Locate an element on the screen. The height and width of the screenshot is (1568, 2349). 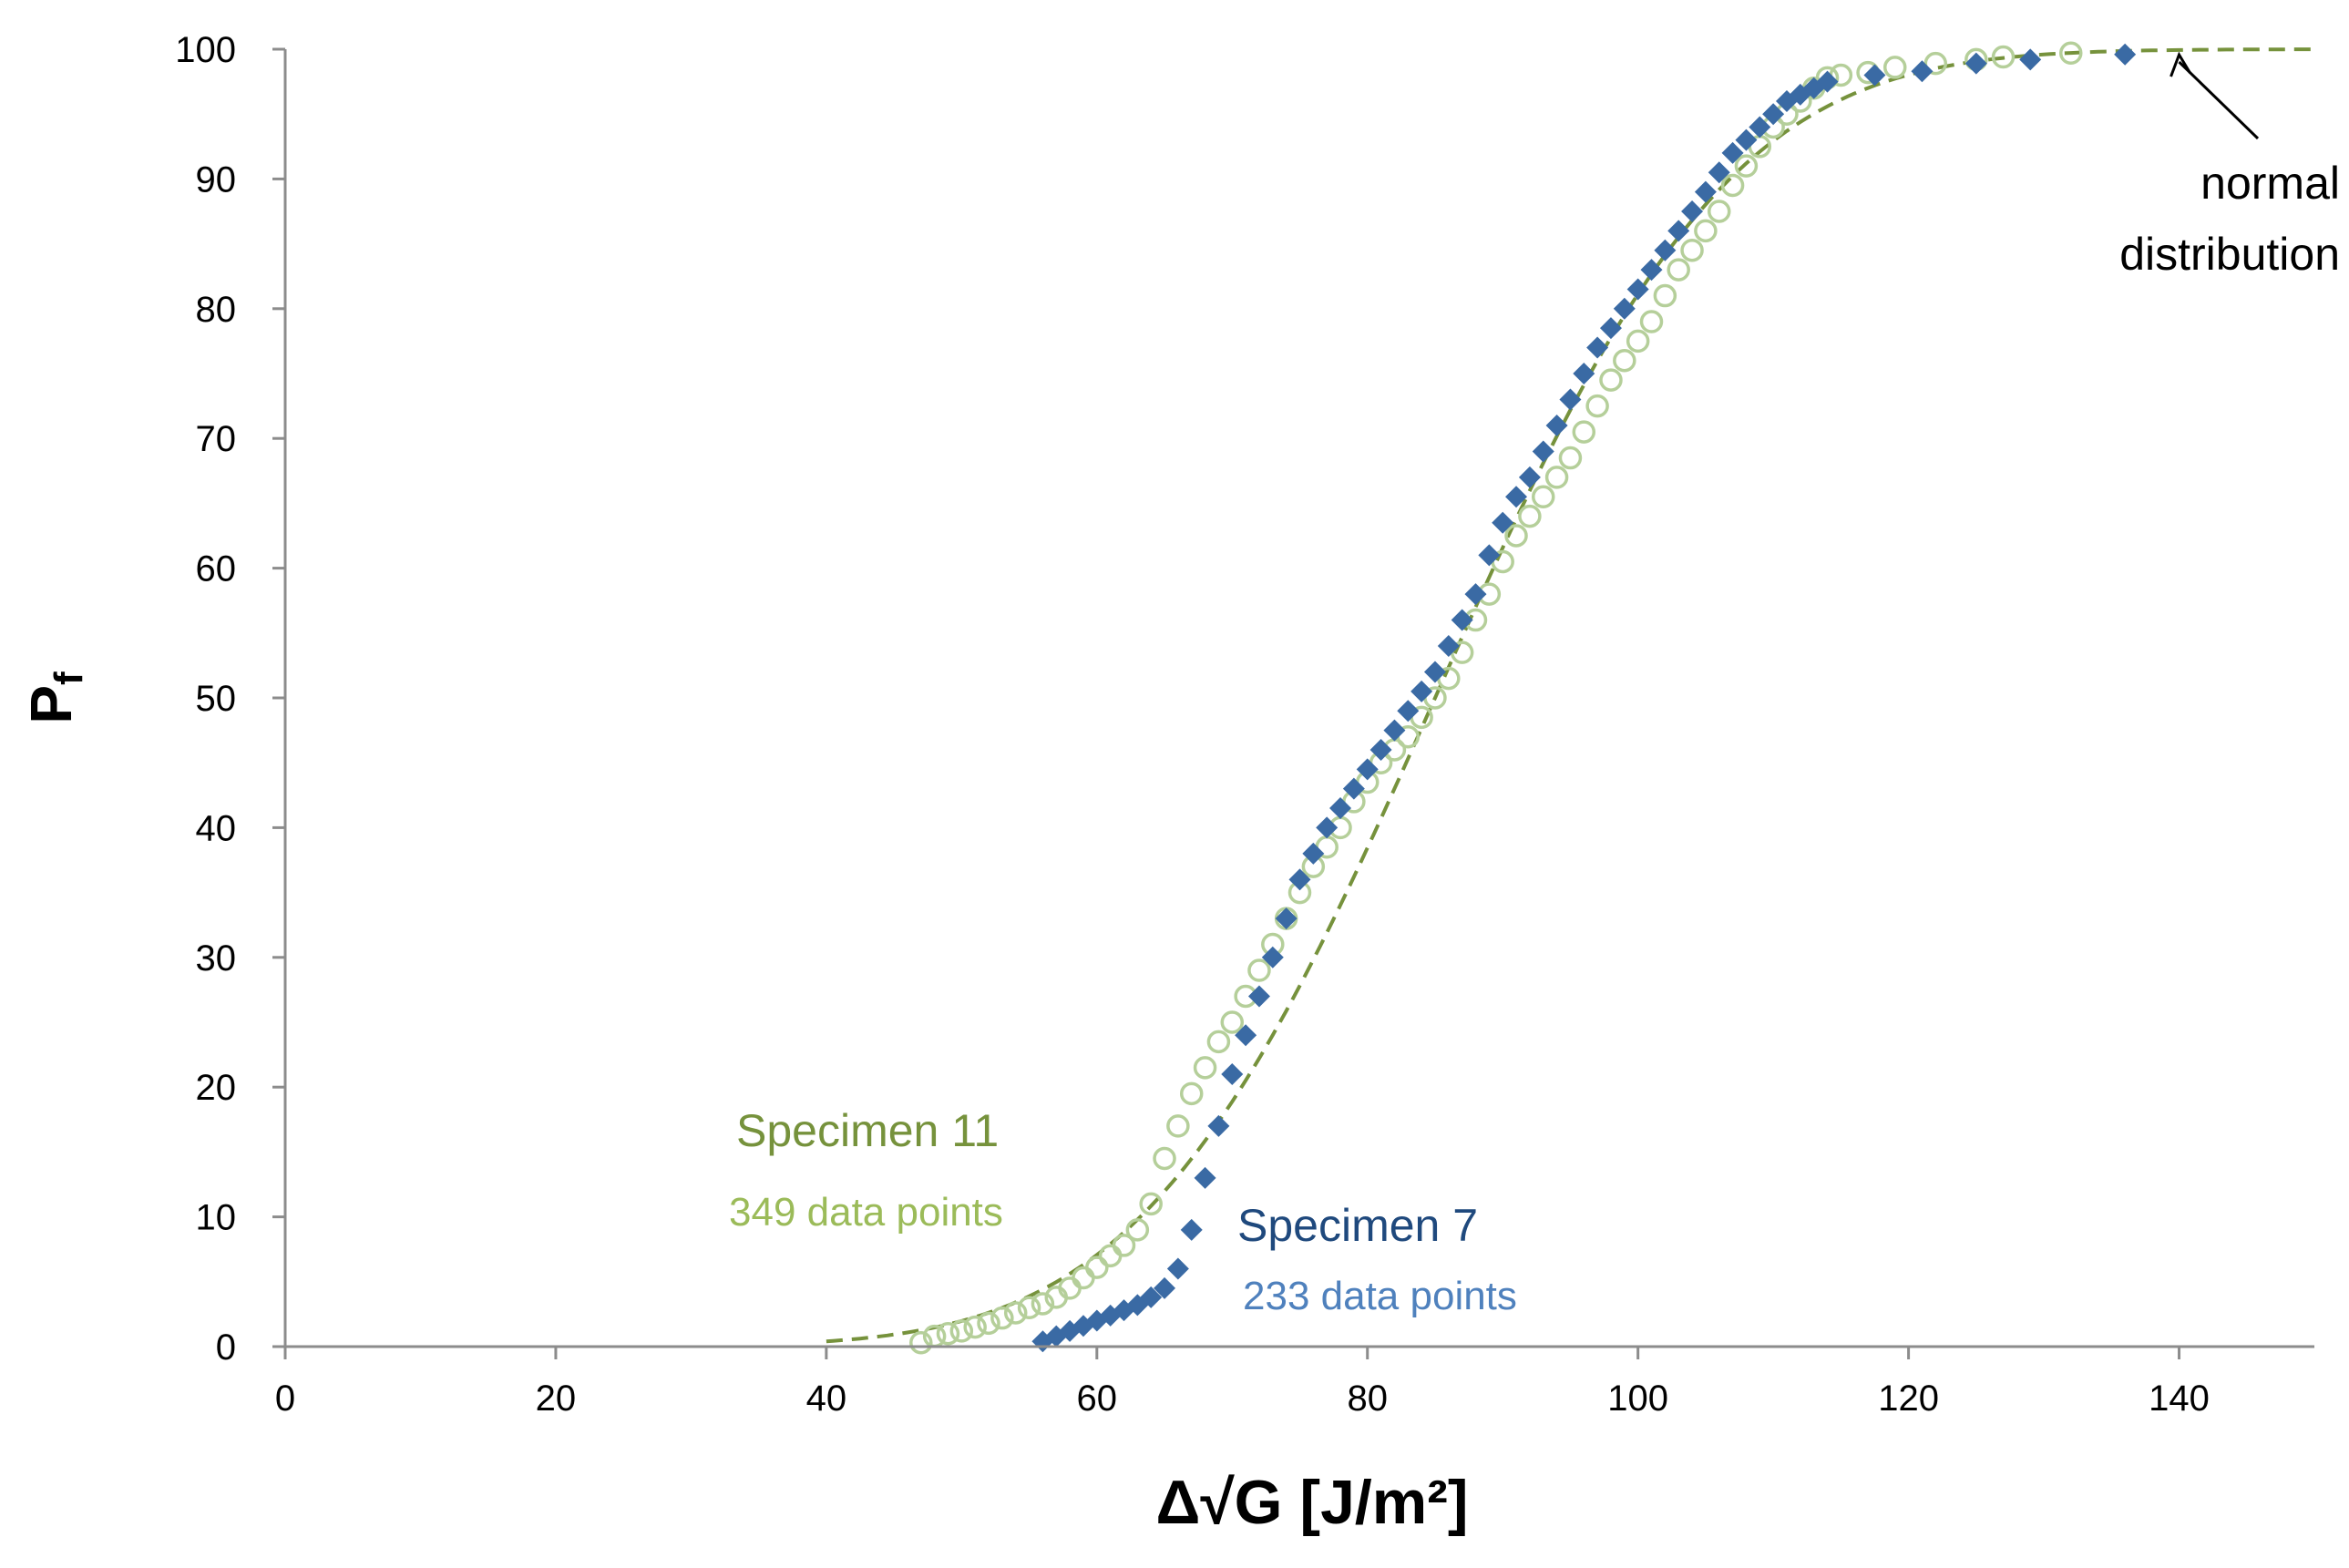
x-tick-label: 80 is located at coordinates (1367, 1398).